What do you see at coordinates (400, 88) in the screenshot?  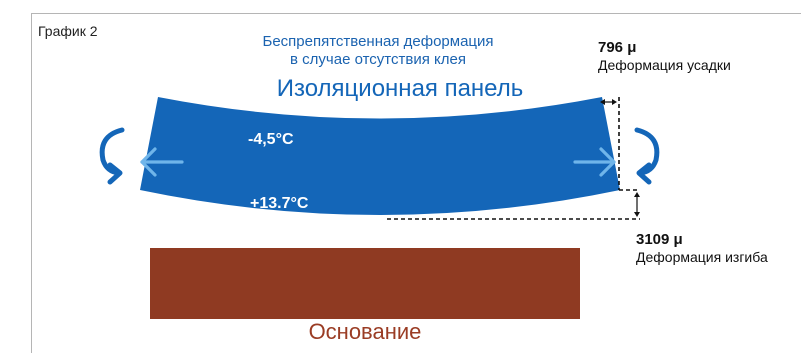 I see `panel-title: Изоляционная панель` at bounding box center [400, 88].